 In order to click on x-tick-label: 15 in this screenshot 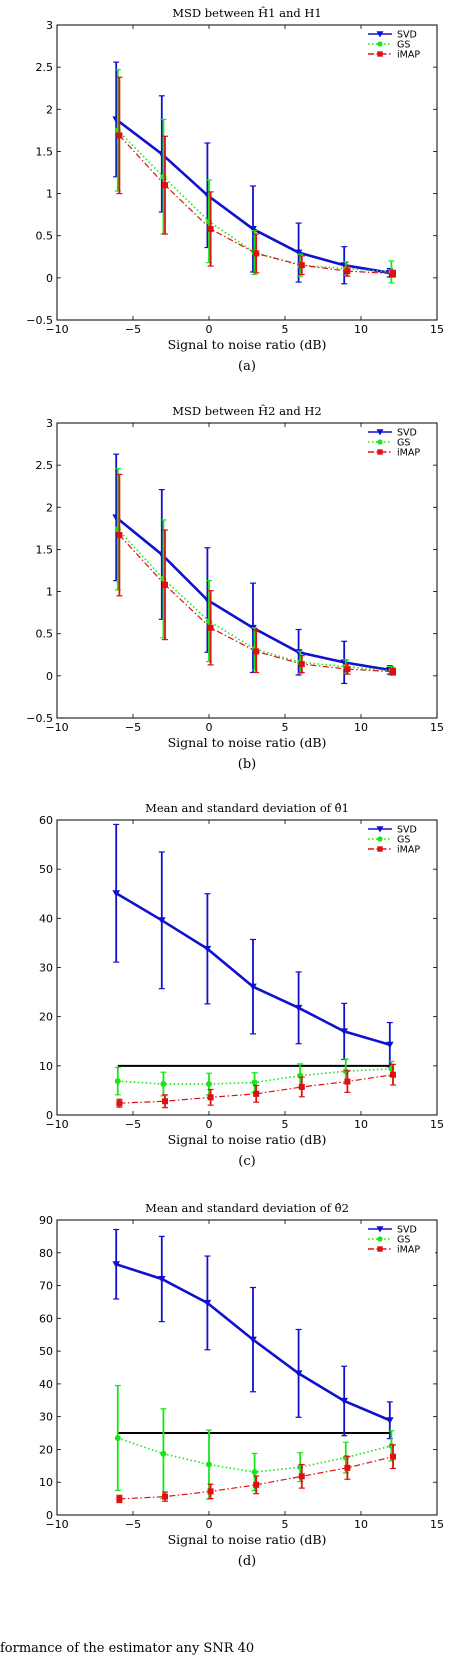, I will do `click(437, 1524)`.